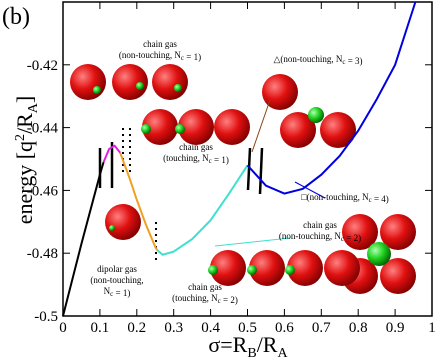 The image size is (436, 363). I want to click on x-tick-label: 0.8, so click(358, 328).